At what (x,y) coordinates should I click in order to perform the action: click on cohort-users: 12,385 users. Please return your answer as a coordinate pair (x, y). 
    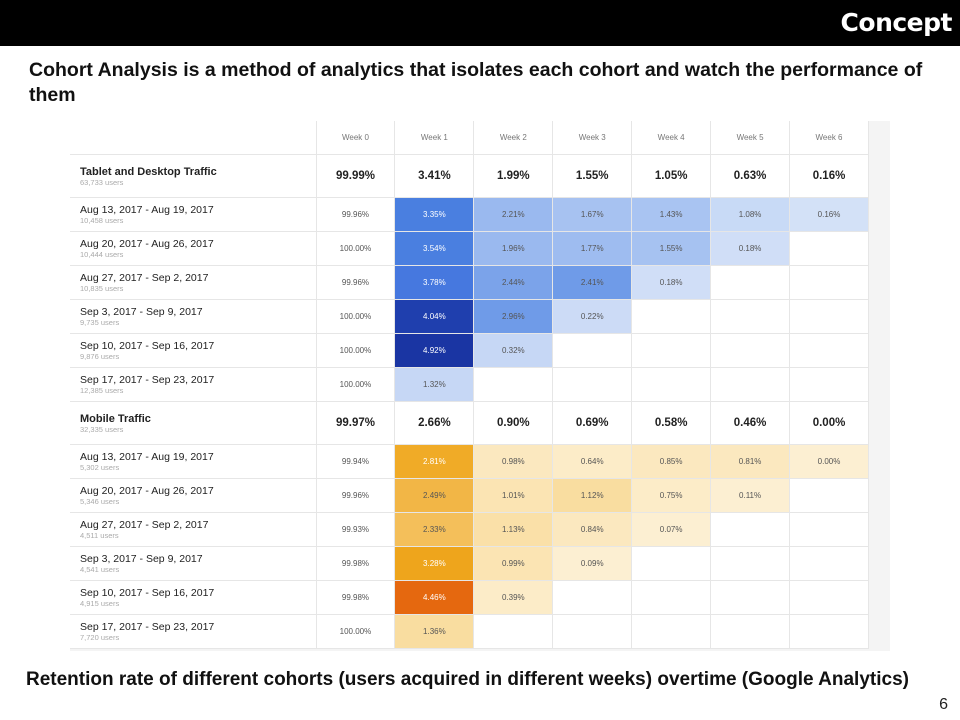
    Looking at the image, I should click on (102, 390).